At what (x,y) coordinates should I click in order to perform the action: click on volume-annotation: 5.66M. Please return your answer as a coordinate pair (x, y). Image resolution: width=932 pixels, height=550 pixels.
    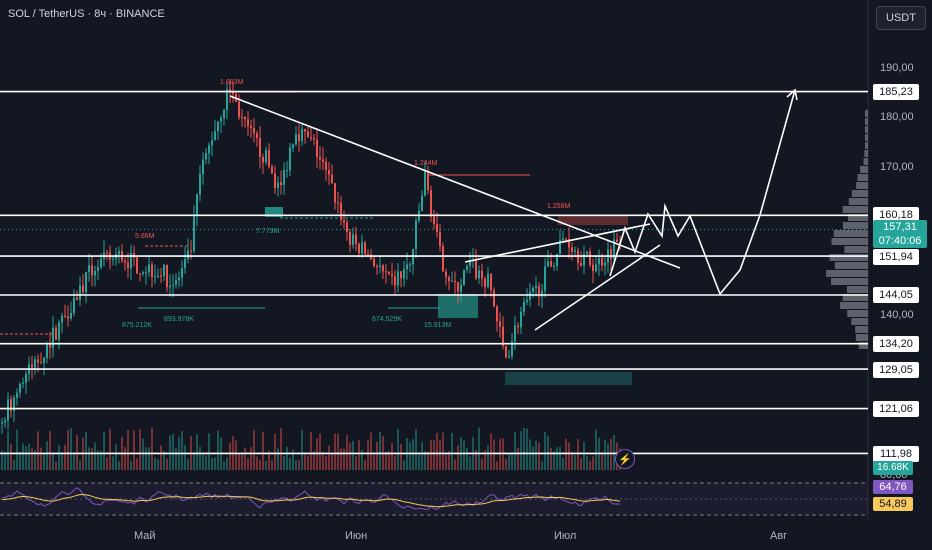
    Looking at the image, I should click on (145, 236).